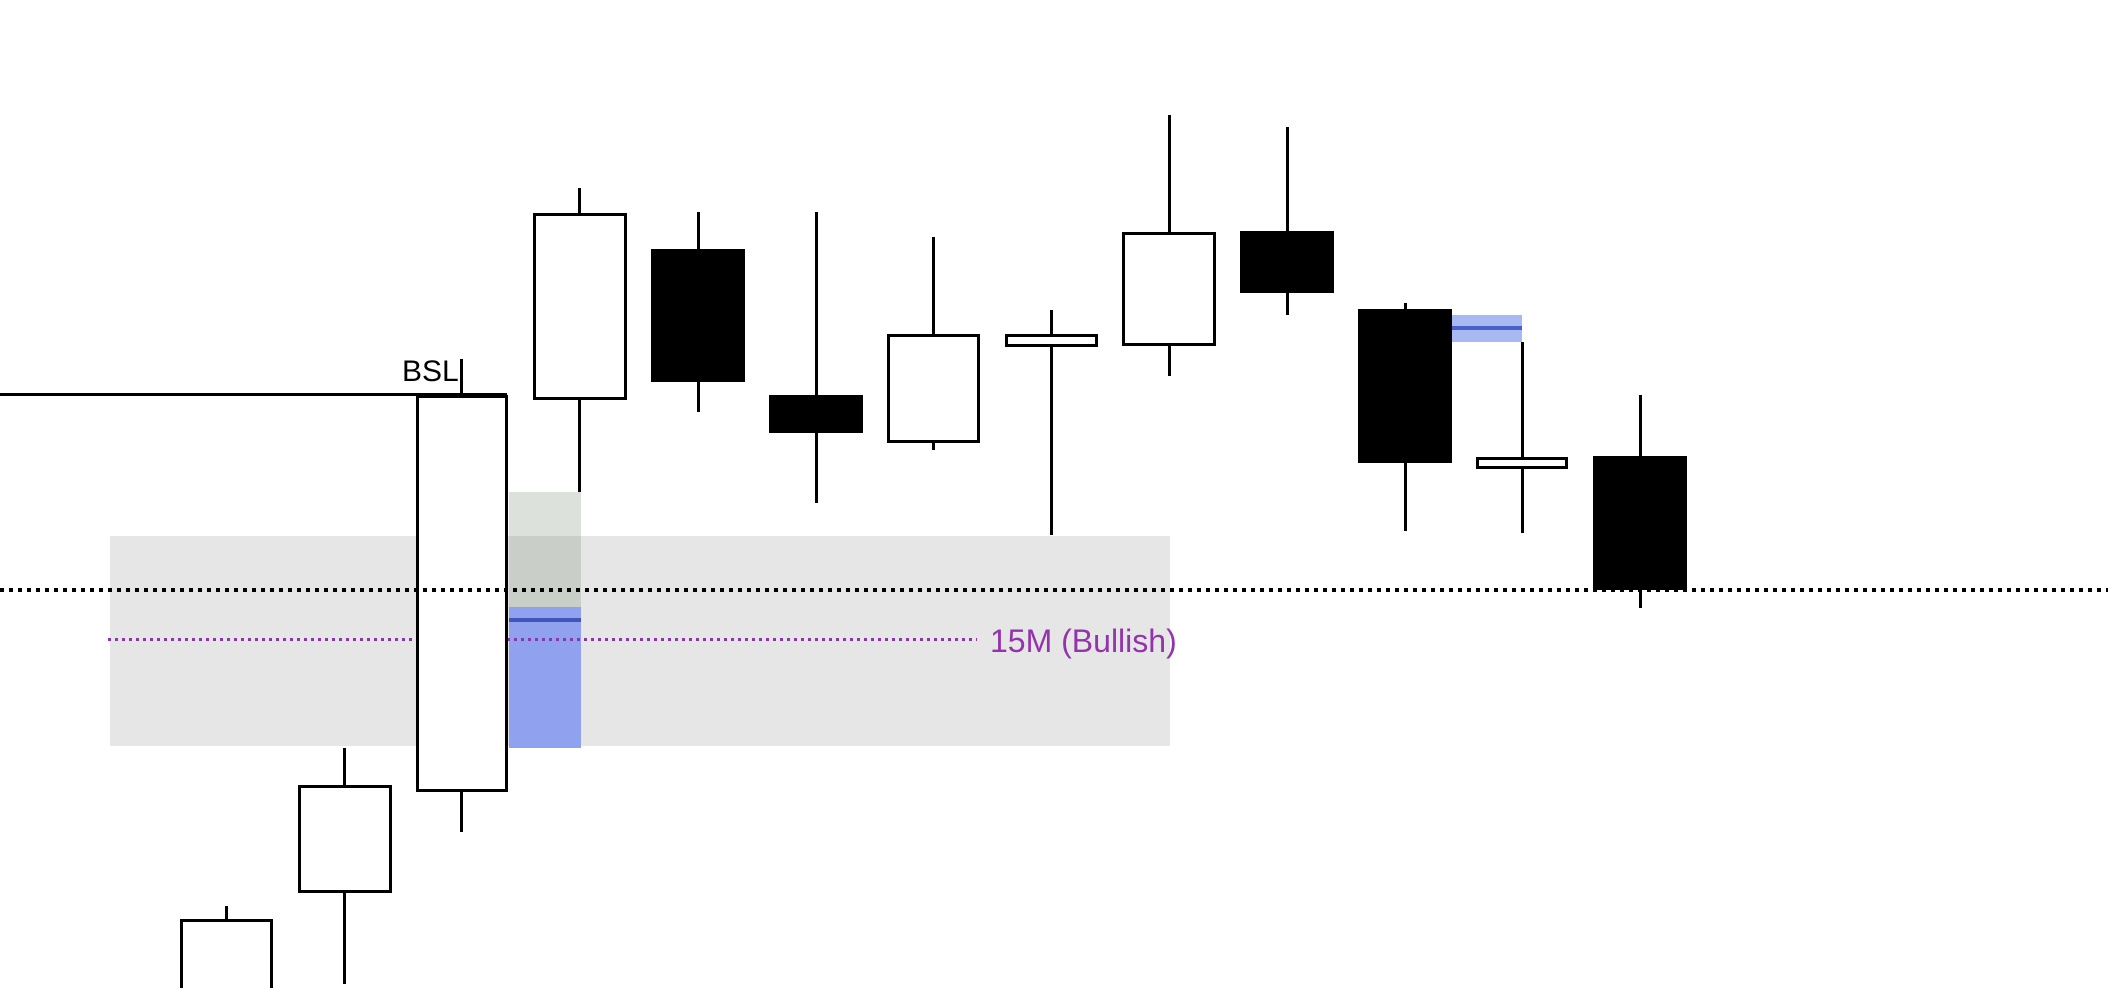 The width and height of the screenshot is (2108, 988). I want to click on equilibrium-dotted-line, so click(1054, 590).